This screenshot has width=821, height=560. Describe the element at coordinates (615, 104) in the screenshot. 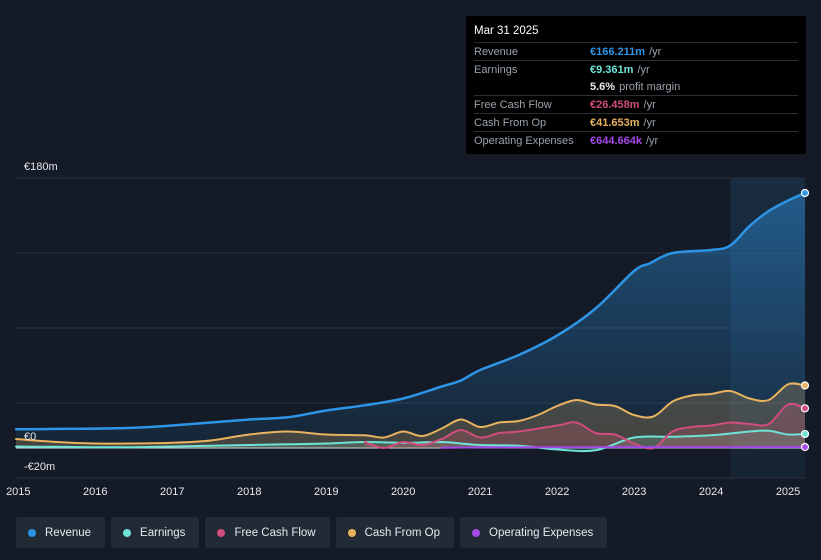

I see `tooltip-value: €26.458m` at that location.